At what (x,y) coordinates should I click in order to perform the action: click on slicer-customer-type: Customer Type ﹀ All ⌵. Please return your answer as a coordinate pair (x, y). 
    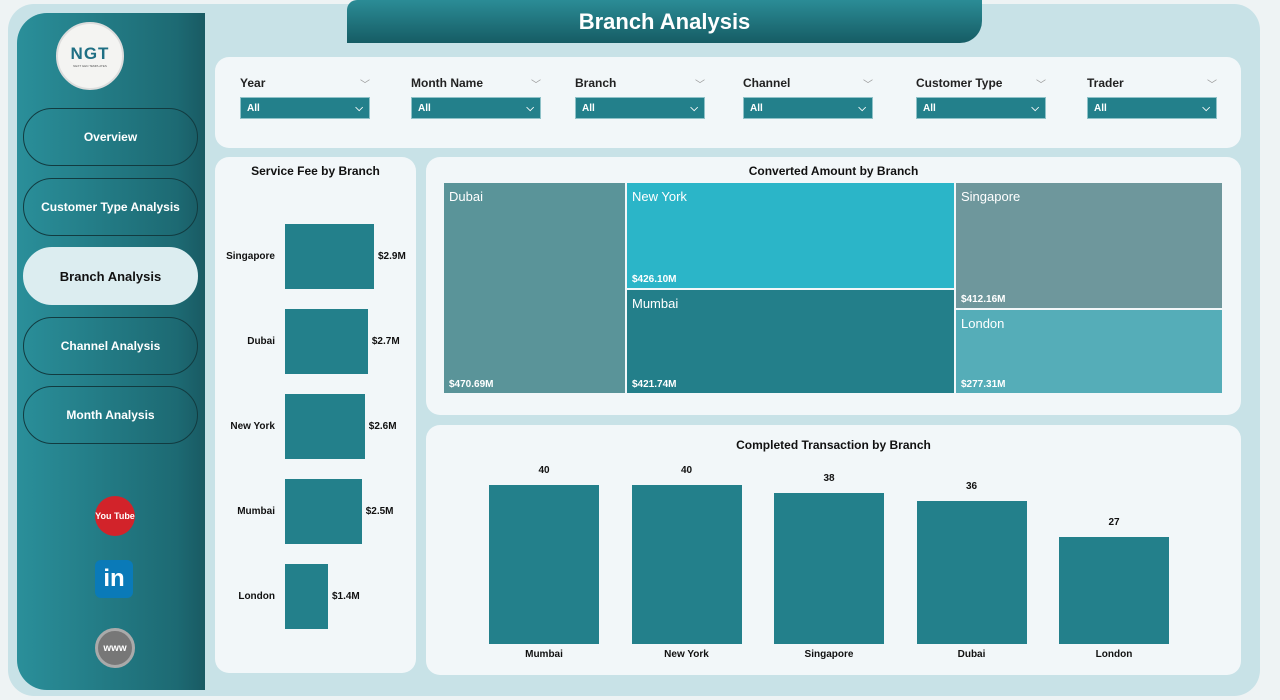
    Looking at the image, I should click on (981, 96).